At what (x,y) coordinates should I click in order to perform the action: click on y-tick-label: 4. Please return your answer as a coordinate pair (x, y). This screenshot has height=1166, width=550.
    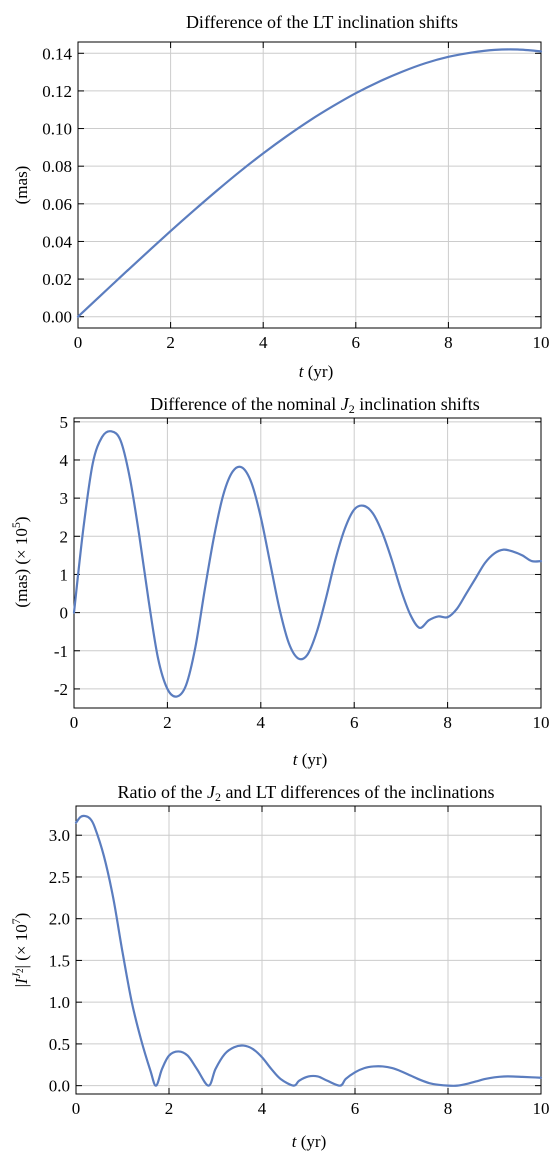
    Looking at the image, I should click on (64, 460).